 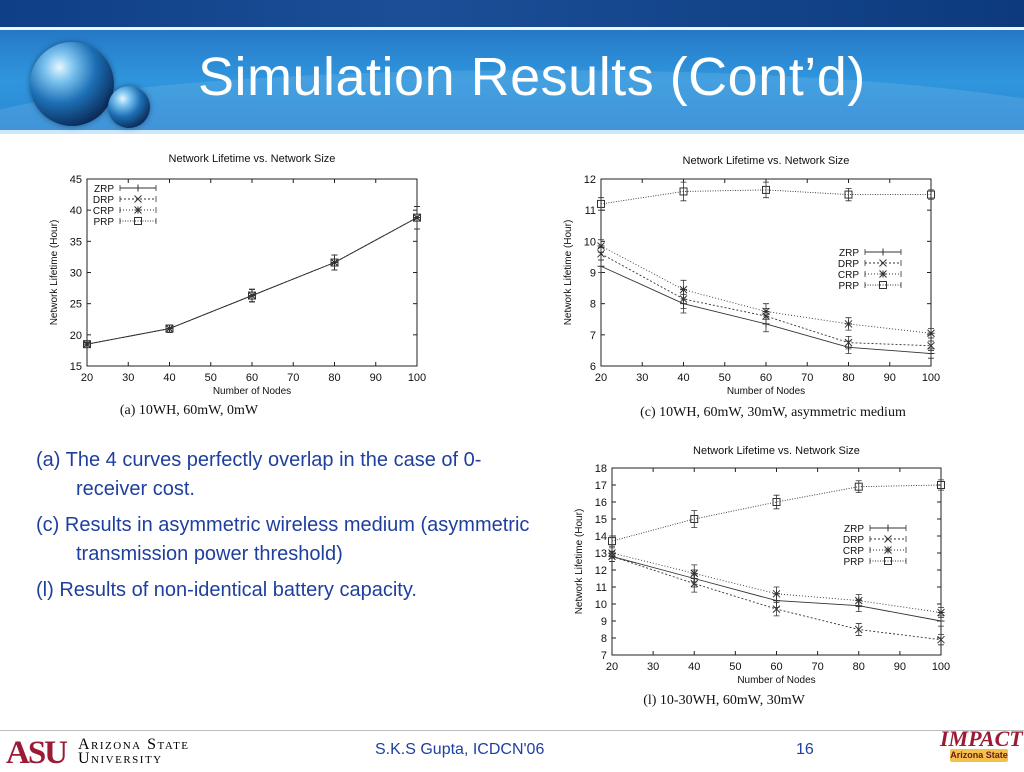 I want to click on chart-caption: (c) 10WH, 60mW, 30mW, asymmetric medium, so click(x=773, y=412).